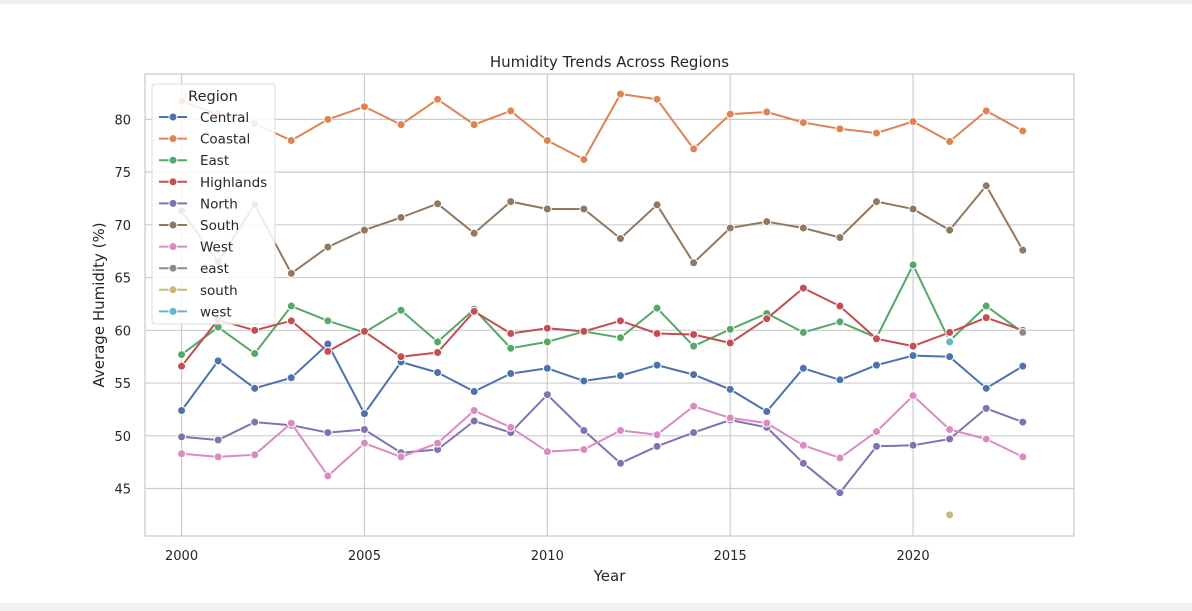 This screenshot has width=1192, height=611. What do you see at coordinates (596, 607) in the screenshot?
I see `bottom-band` at bounding box center [596, 607].